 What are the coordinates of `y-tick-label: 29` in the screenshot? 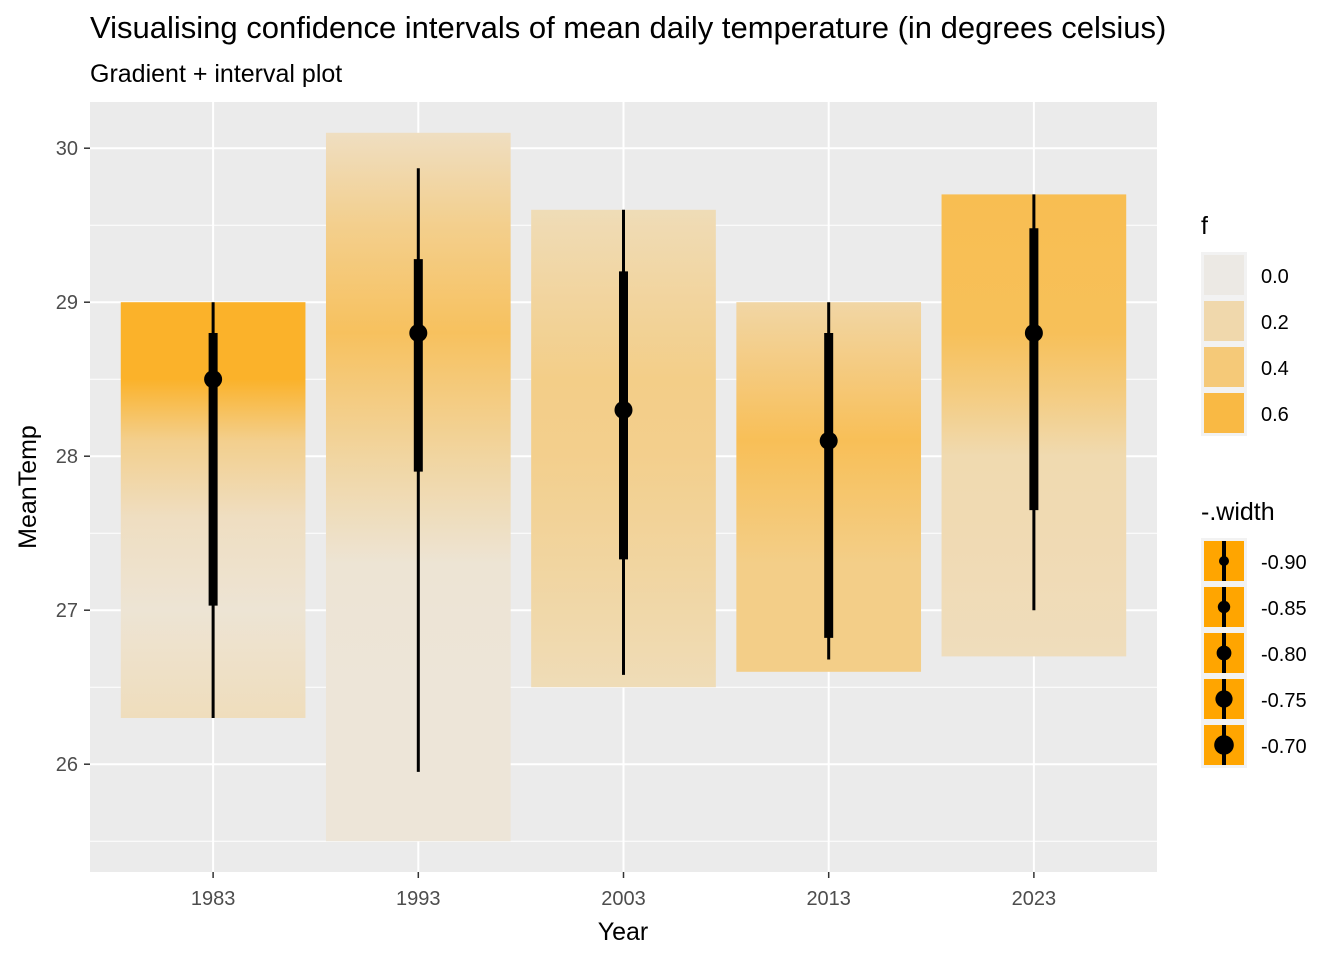 It's located at (67, 303).